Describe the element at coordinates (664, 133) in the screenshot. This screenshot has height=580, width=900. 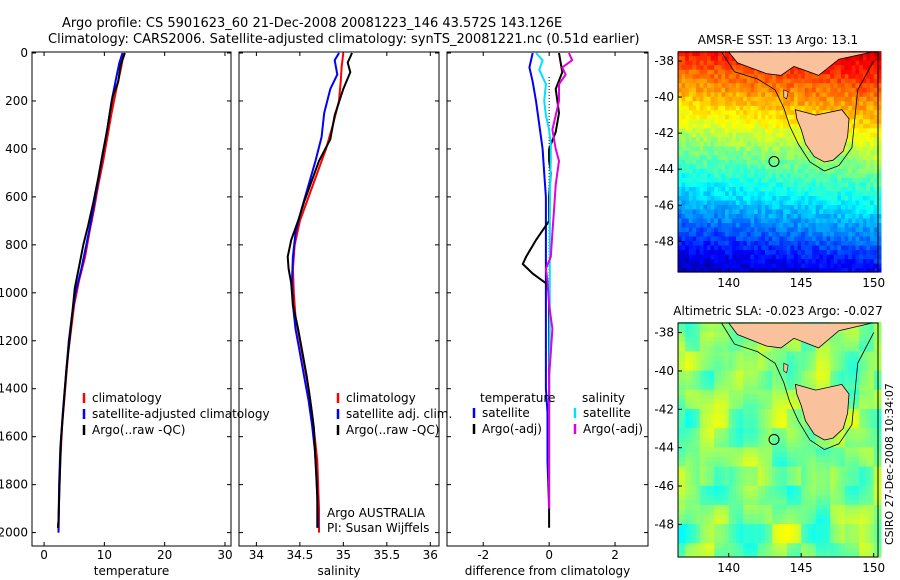
I see `map-y-tick-label: -42` at that location.